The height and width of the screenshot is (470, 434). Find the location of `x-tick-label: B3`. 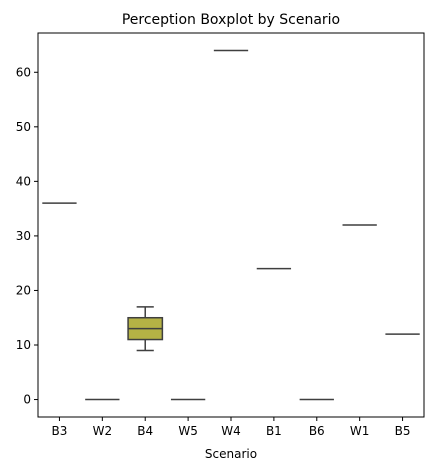

x-tick-label: B3 is located at coordinates (60, 431).